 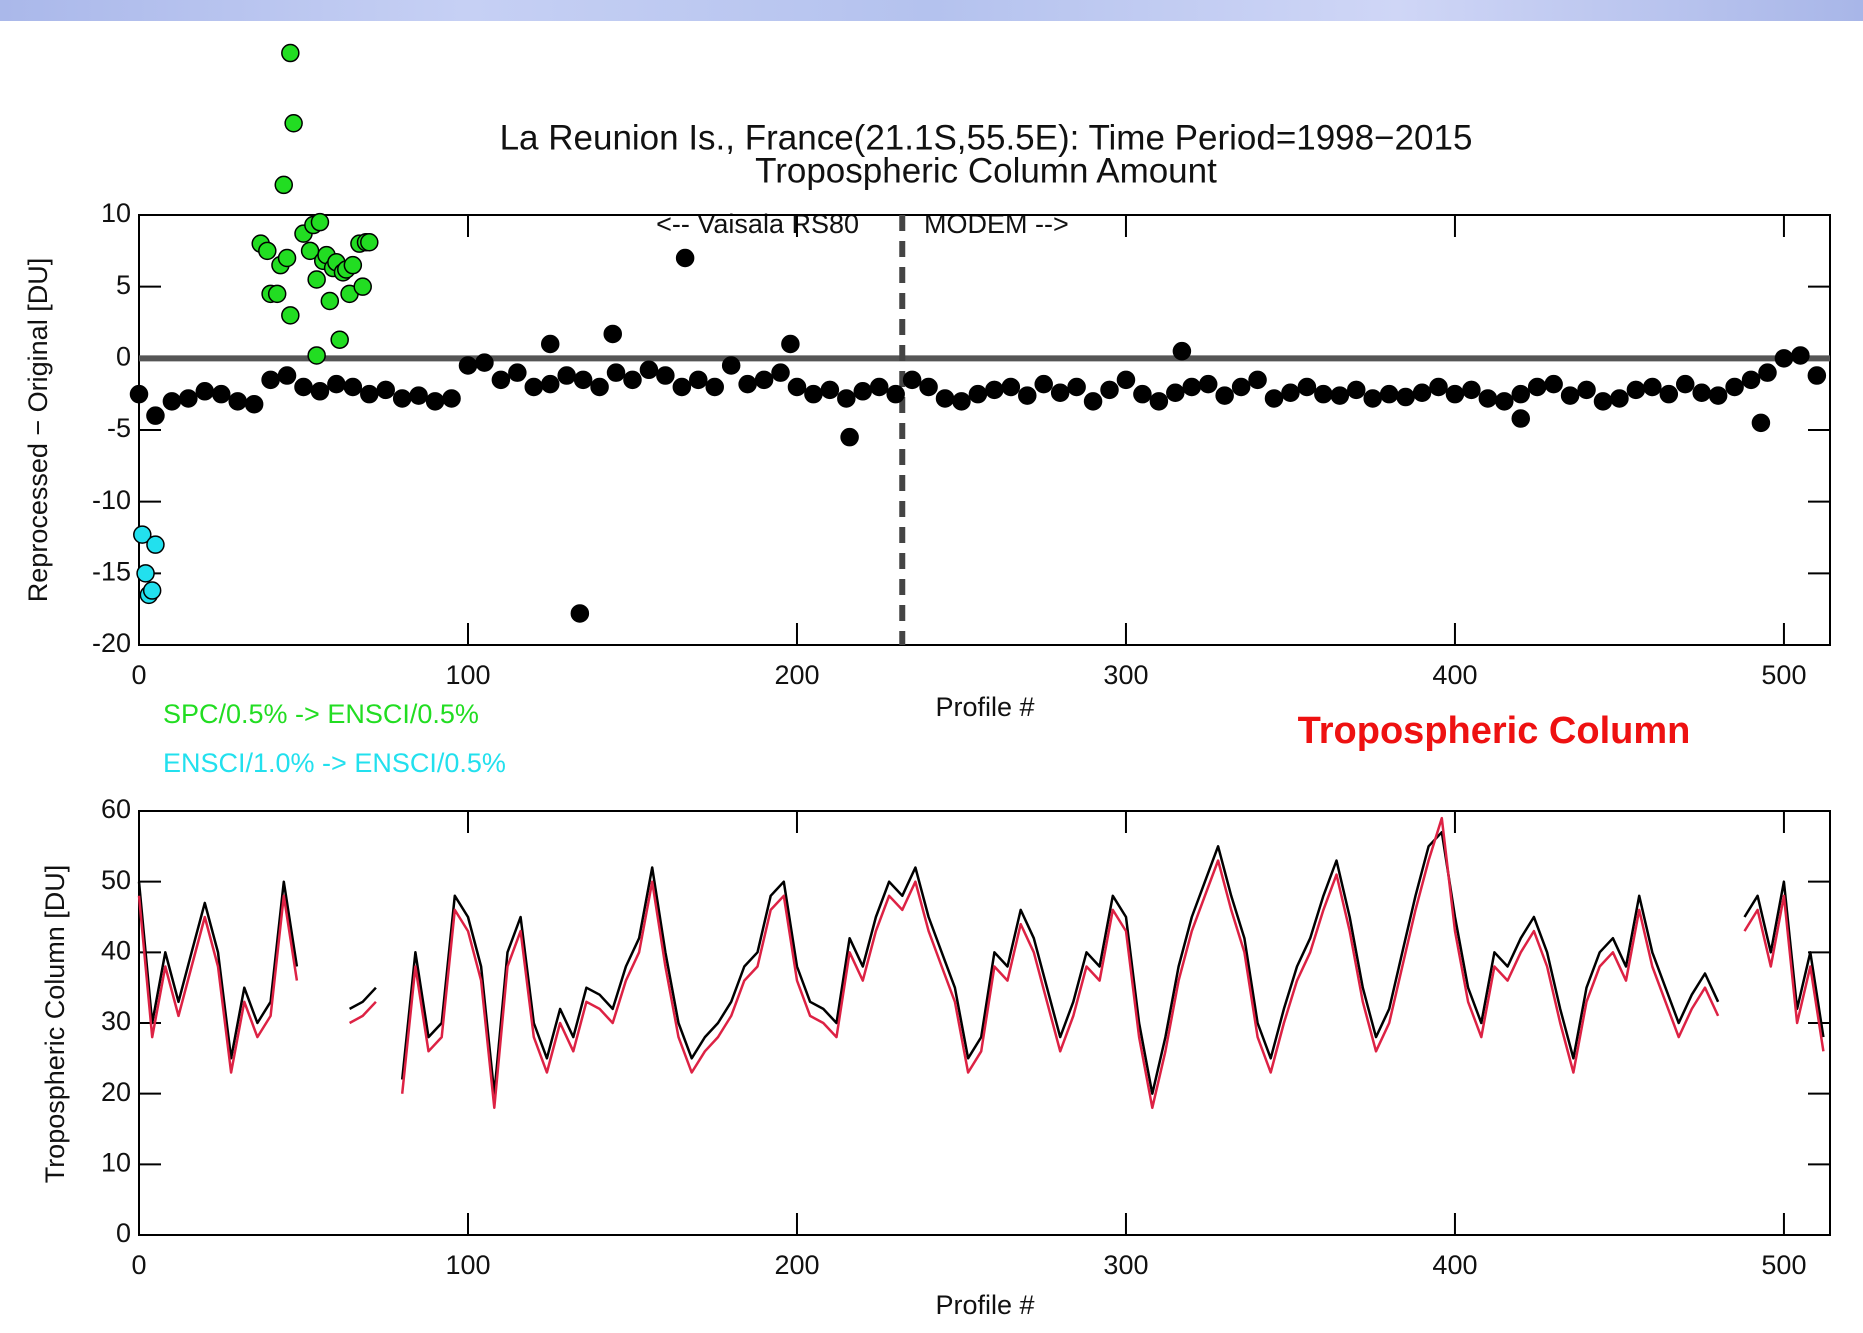 I want to click on x-tick-label: 400, so click(x=1454, y=1265).